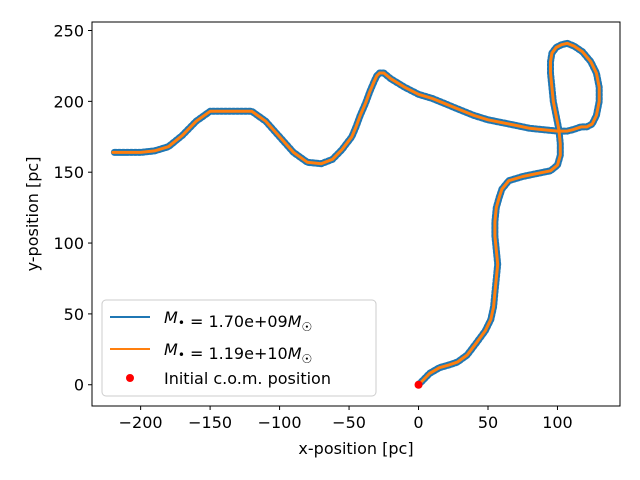 The width and height of the screenshot is (640, 480). Describe the element at coordinates (72, 208) in the screenshot. I see `y-axis-ticks: 0 50 100 150 200 250` at that location.